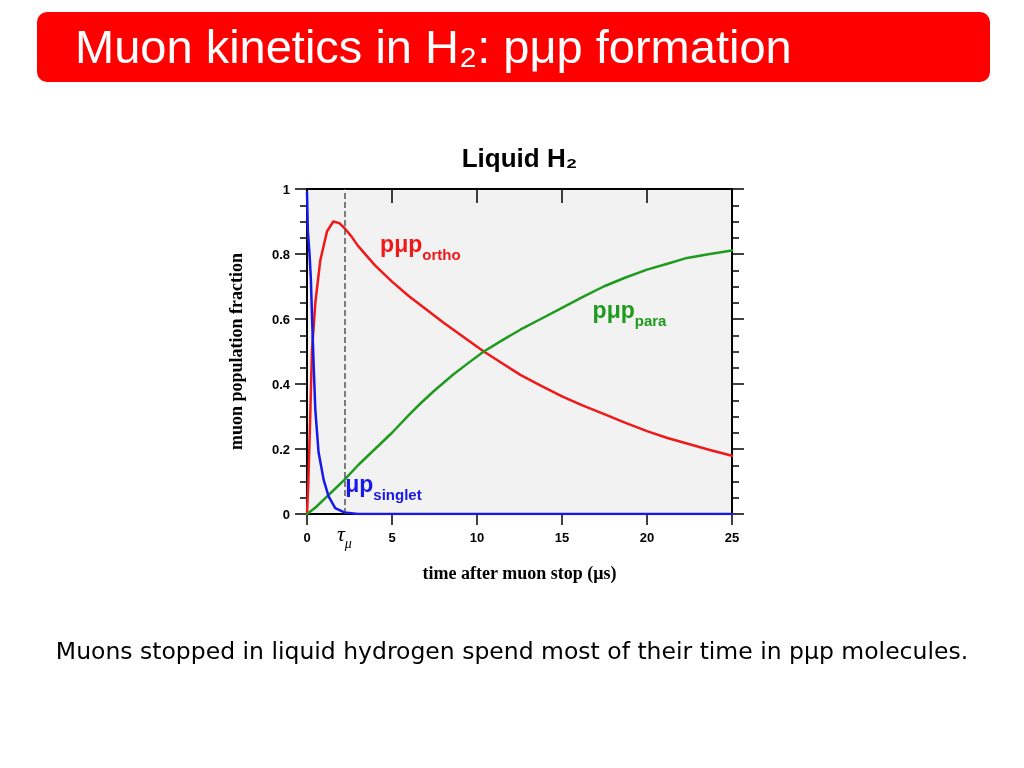 This screenshot has height=768, width=1024. Describe the element at coordinates (286, 514) in the screenshot. I see `y-tick-label: 0` at that location.